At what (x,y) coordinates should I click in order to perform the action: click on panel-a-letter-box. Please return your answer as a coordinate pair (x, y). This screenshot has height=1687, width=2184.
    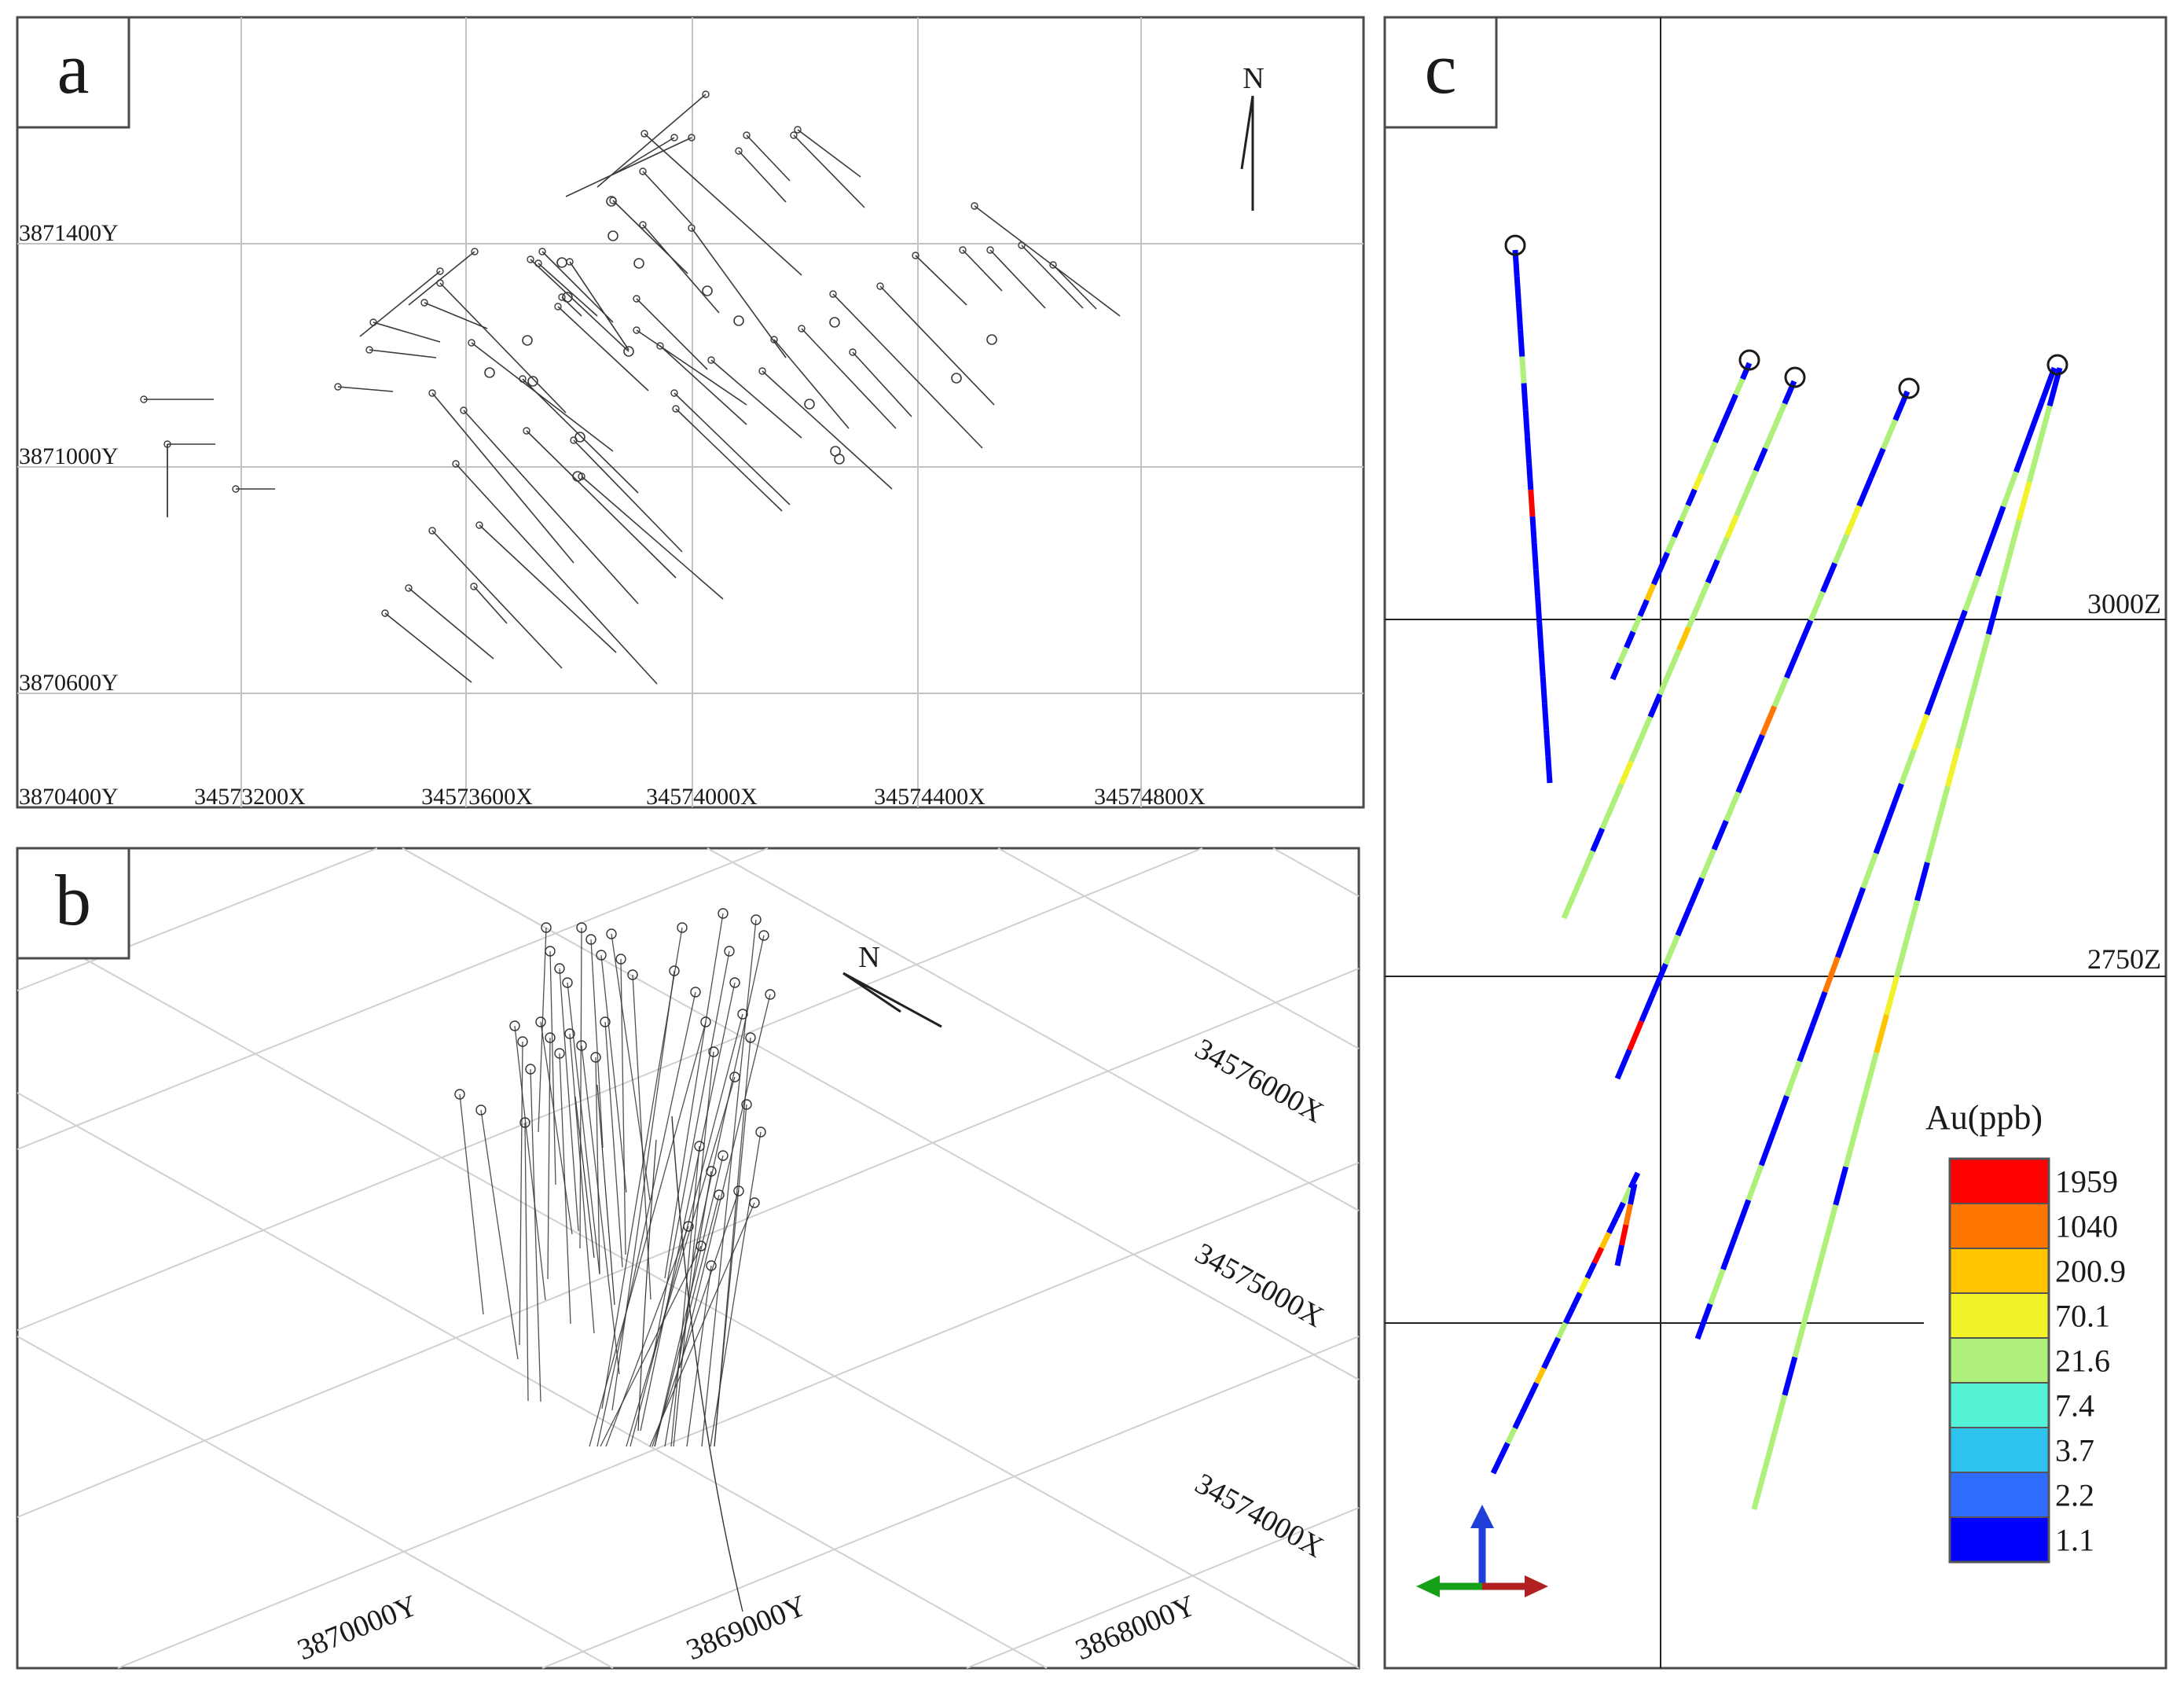
    Looking at the image, I should click on (73, 72).